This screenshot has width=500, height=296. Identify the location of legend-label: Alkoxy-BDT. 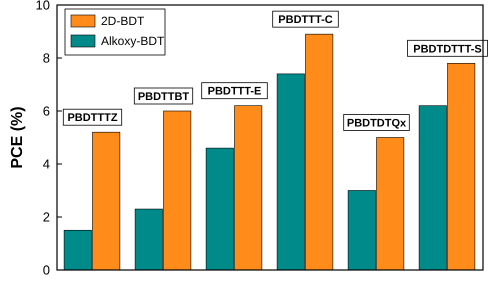
(133, 41).